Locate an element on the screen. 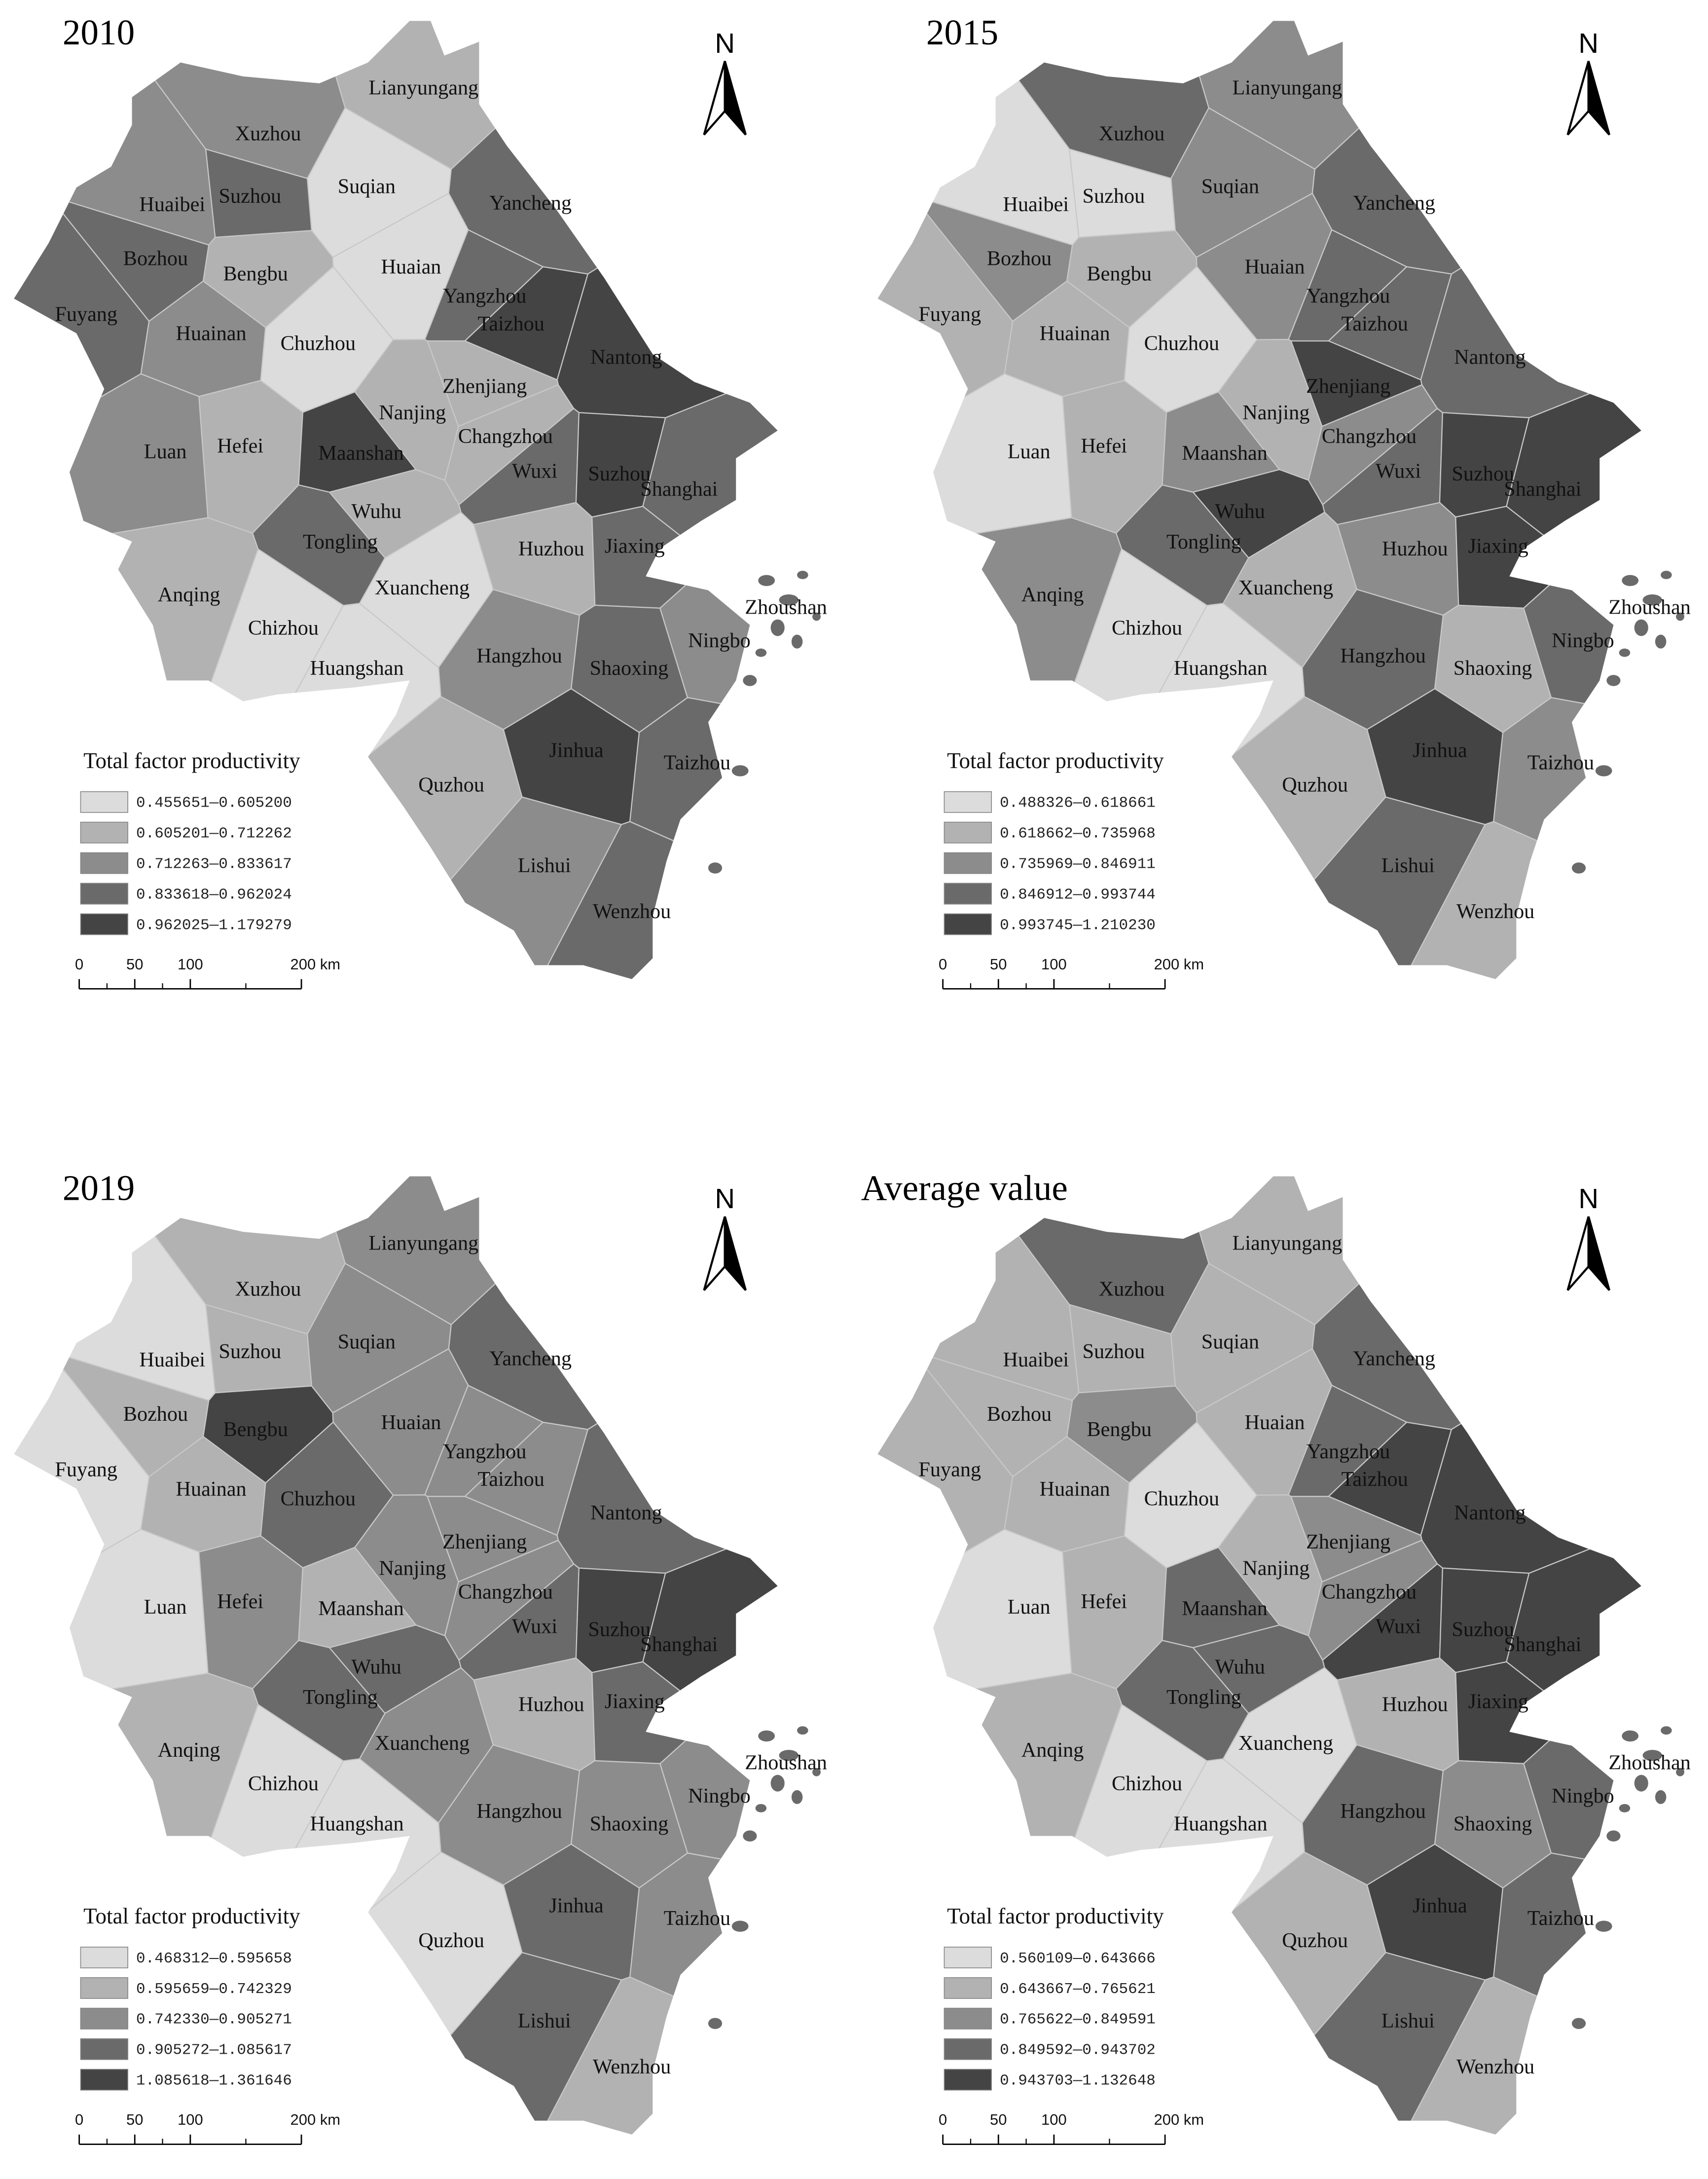 The image size is (1708, 2179). city-label: Lishui is located at coordinates (1408, 866).